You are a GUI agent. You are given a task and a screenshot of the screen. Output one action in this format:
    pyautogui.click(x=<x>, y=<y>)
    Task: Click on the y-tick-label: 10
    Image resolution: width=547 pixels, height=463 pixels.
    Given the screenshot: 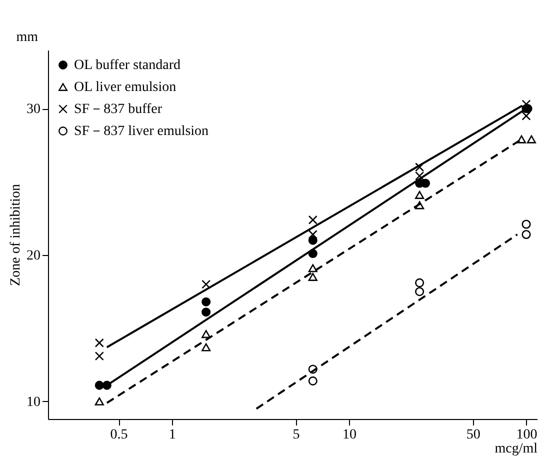 What is the action you would take?
    pyautogui.click(x=33, y=402)
    